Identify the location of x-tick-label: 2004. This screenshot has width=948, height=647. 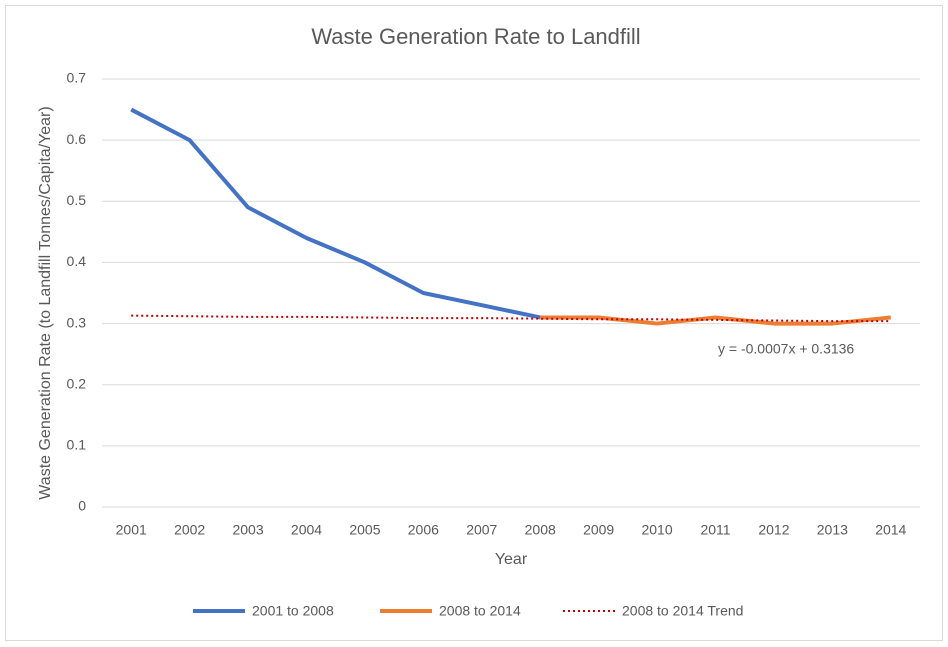
(306, 530).